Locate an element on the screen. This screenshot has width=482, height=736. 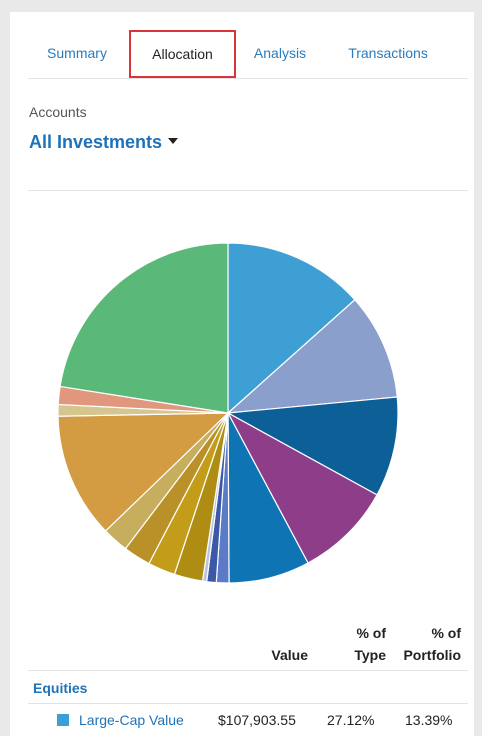
header-pct-portfolio-line2: Portfolio is located at coordinates (432, 655).